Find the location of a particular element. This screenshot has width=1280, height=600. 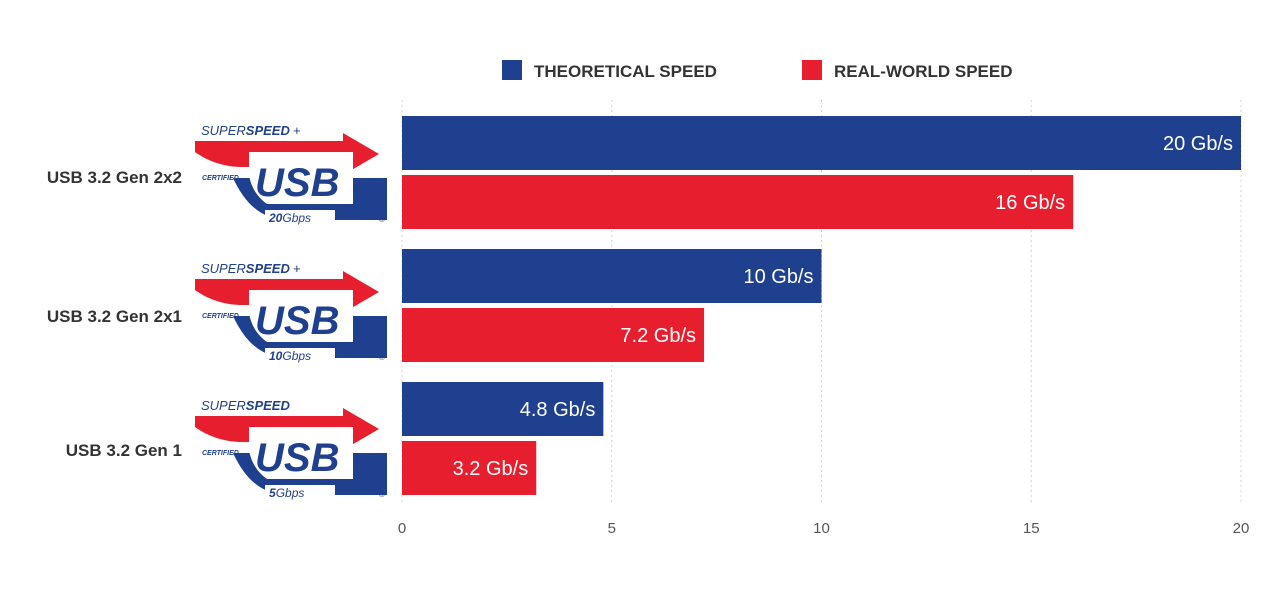

bar-value-label: 16 Gb/s is located at coordinates (1030, 203).